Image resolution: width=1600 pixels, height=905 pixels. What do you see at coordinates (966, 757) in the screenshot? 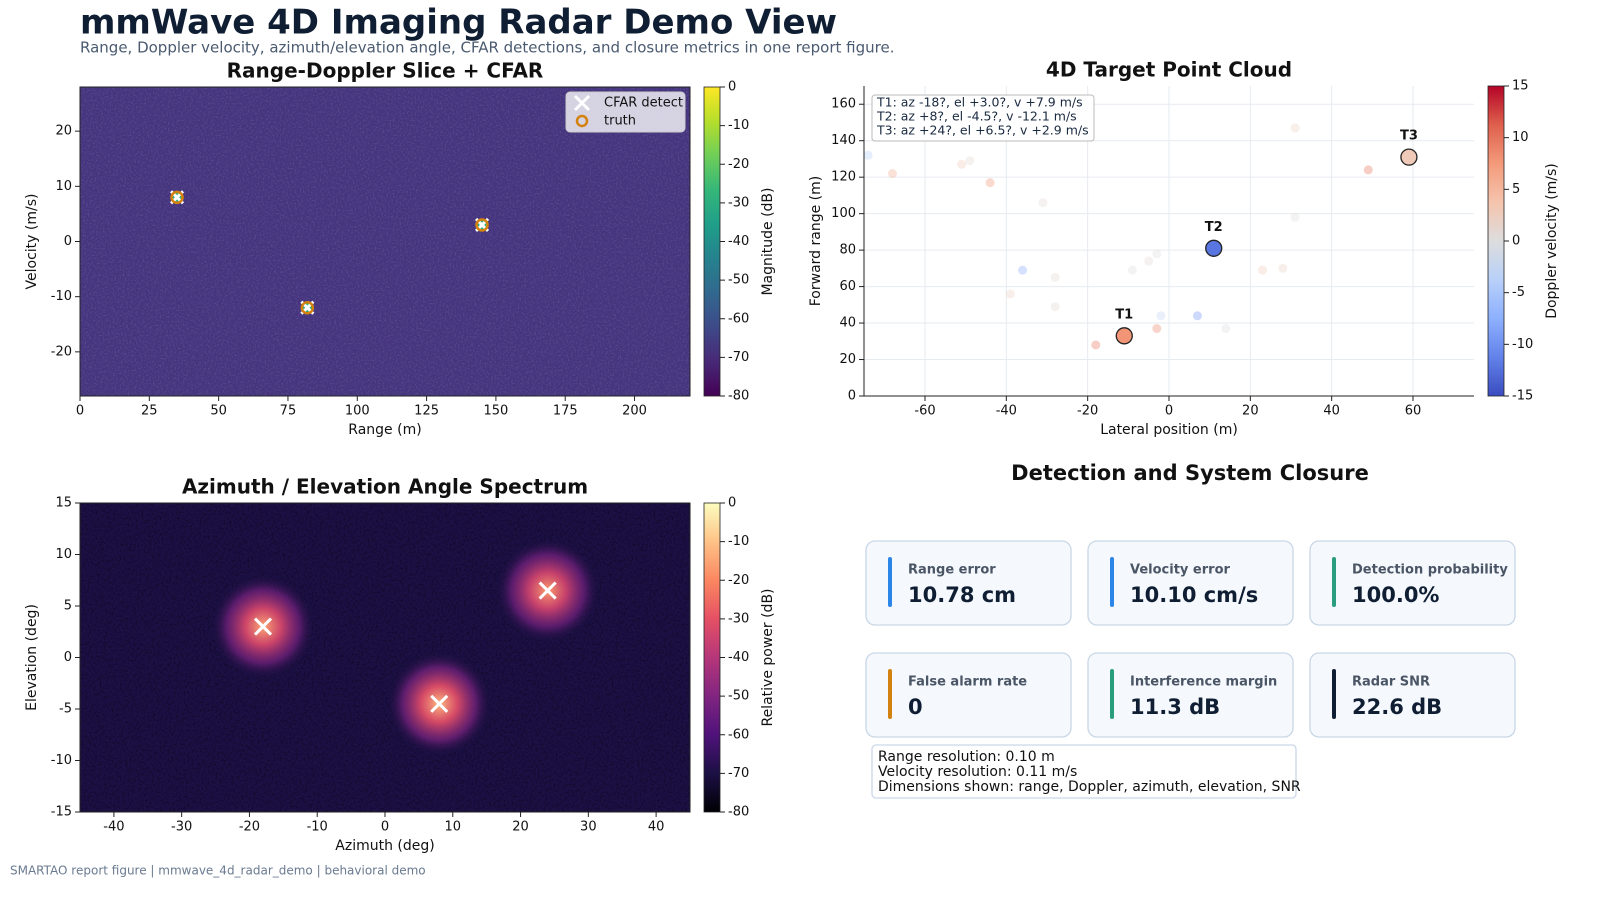
I see `note-line: Range resolution: 0.10 m` at bounding box center [966, 757].